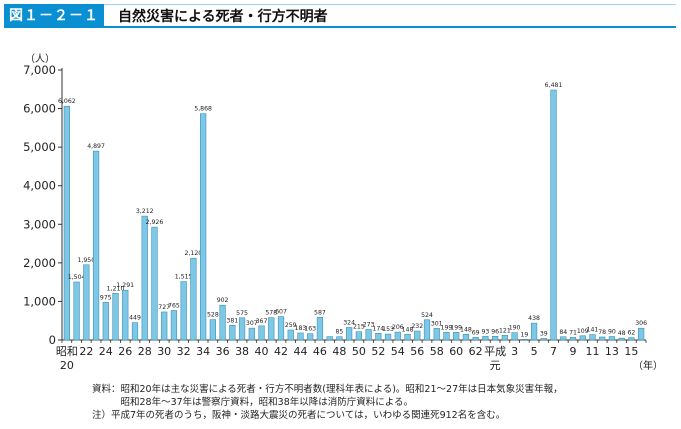  I want to click on bar-value-label: 3,212, so click(145, 211).